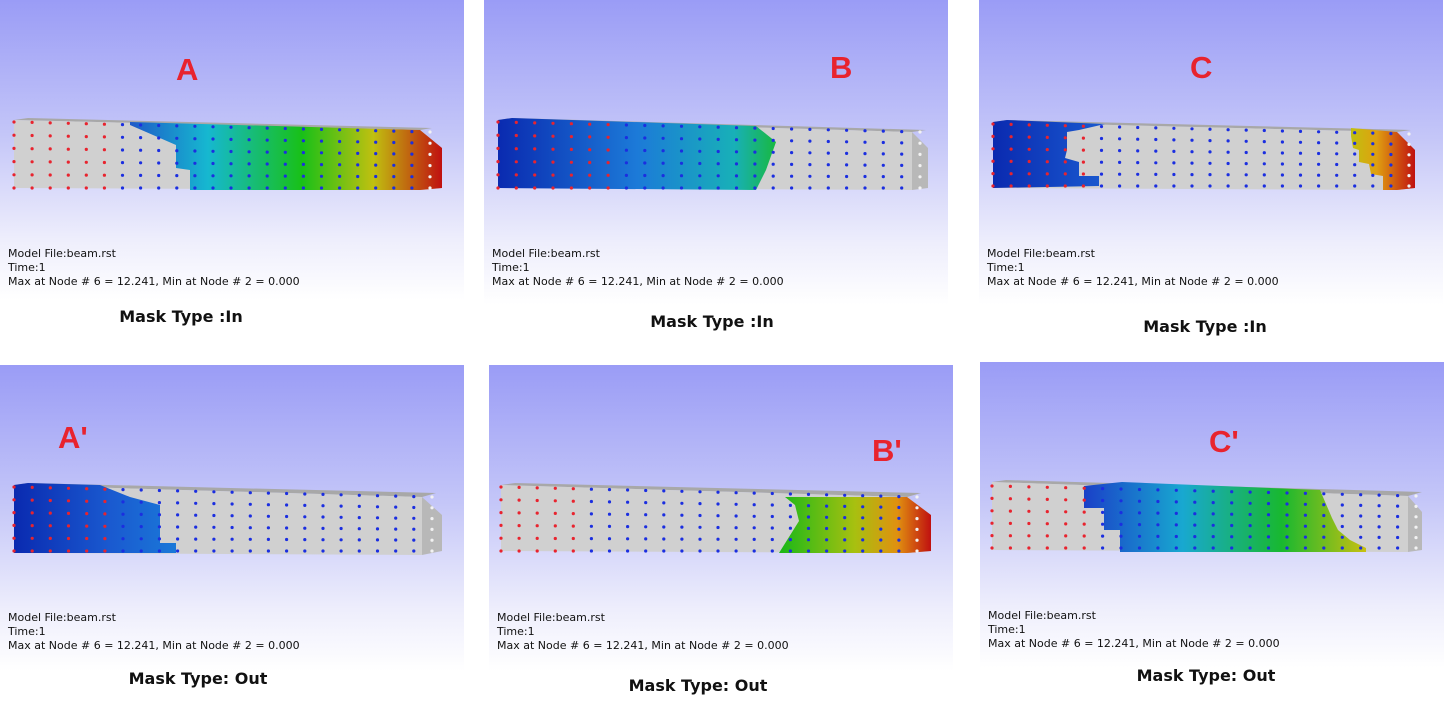  I want to click on panel-letter: A, so click(187, 69).